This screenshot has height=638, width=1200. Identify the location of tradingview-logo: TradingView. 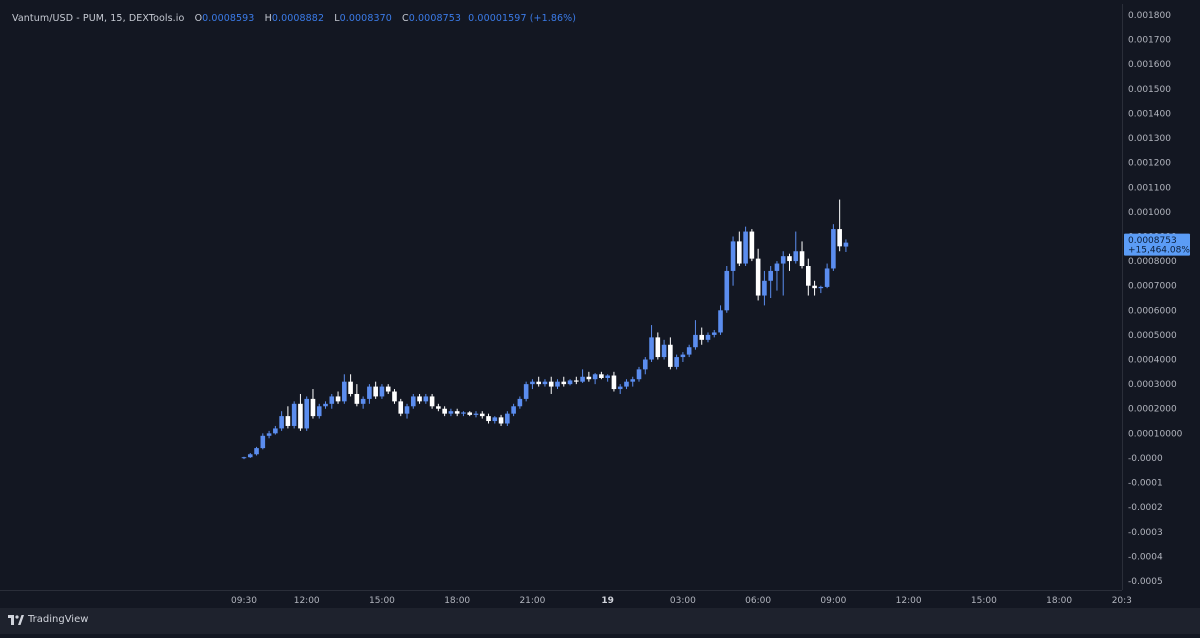
(48, 619).